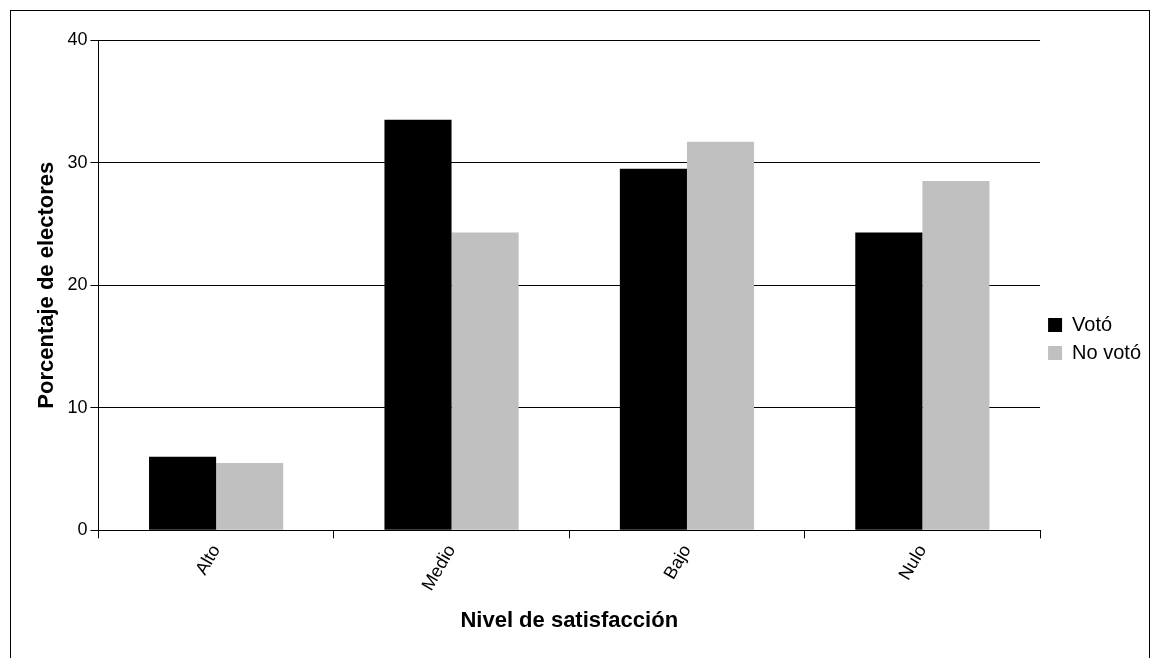  What do you see at coordinates (77, 38) in the screenshot?
I see `y-tick-label: 40` at bounding box center [77, 38].